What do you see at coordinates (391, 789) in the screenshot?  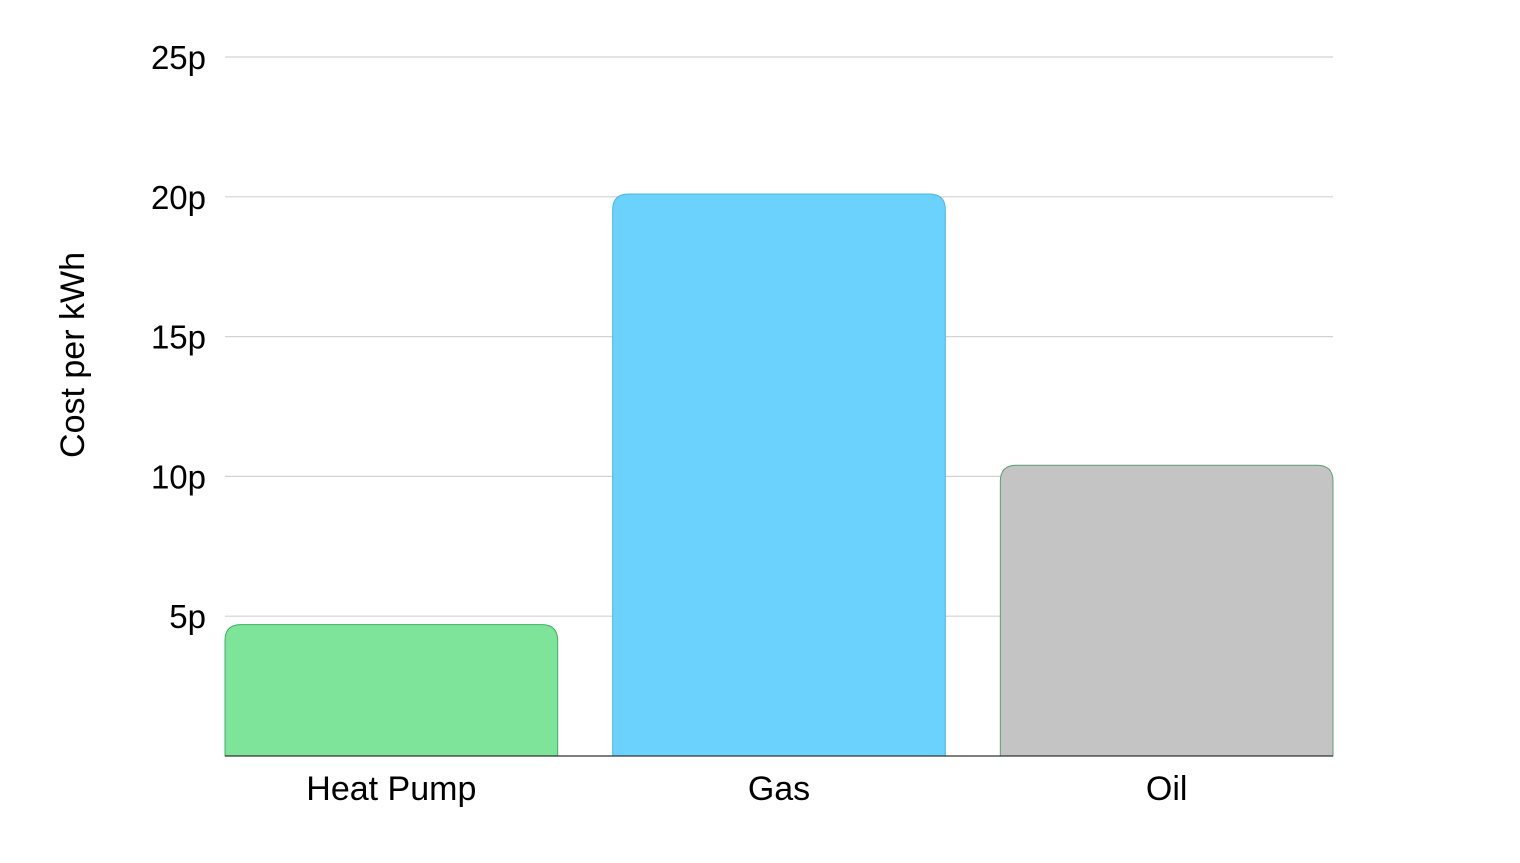 I see `x-category-label: Heat Pump` at bounding box center [391, 789].